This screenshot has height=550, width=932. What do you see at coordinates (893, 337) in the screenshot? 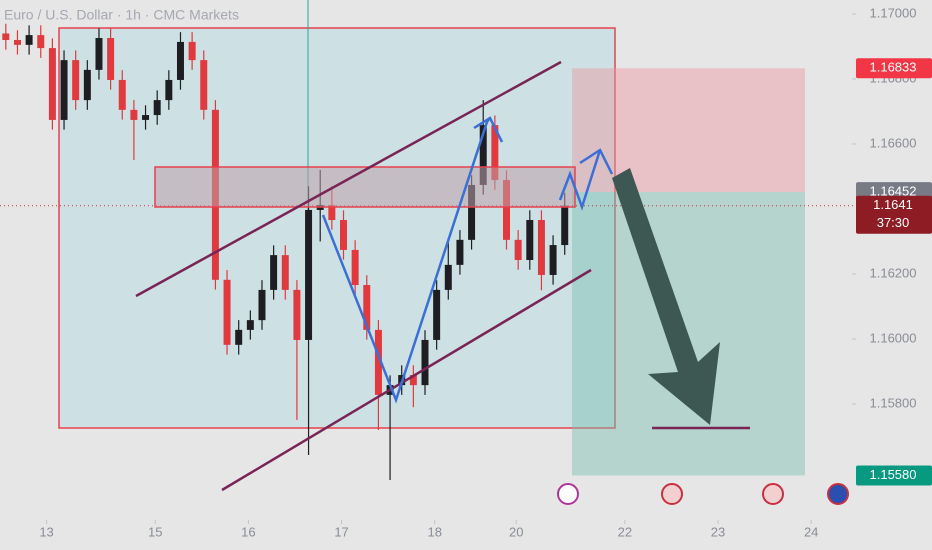
I see `y-tick-label: 1.16000` at bounding box center [893, 337].